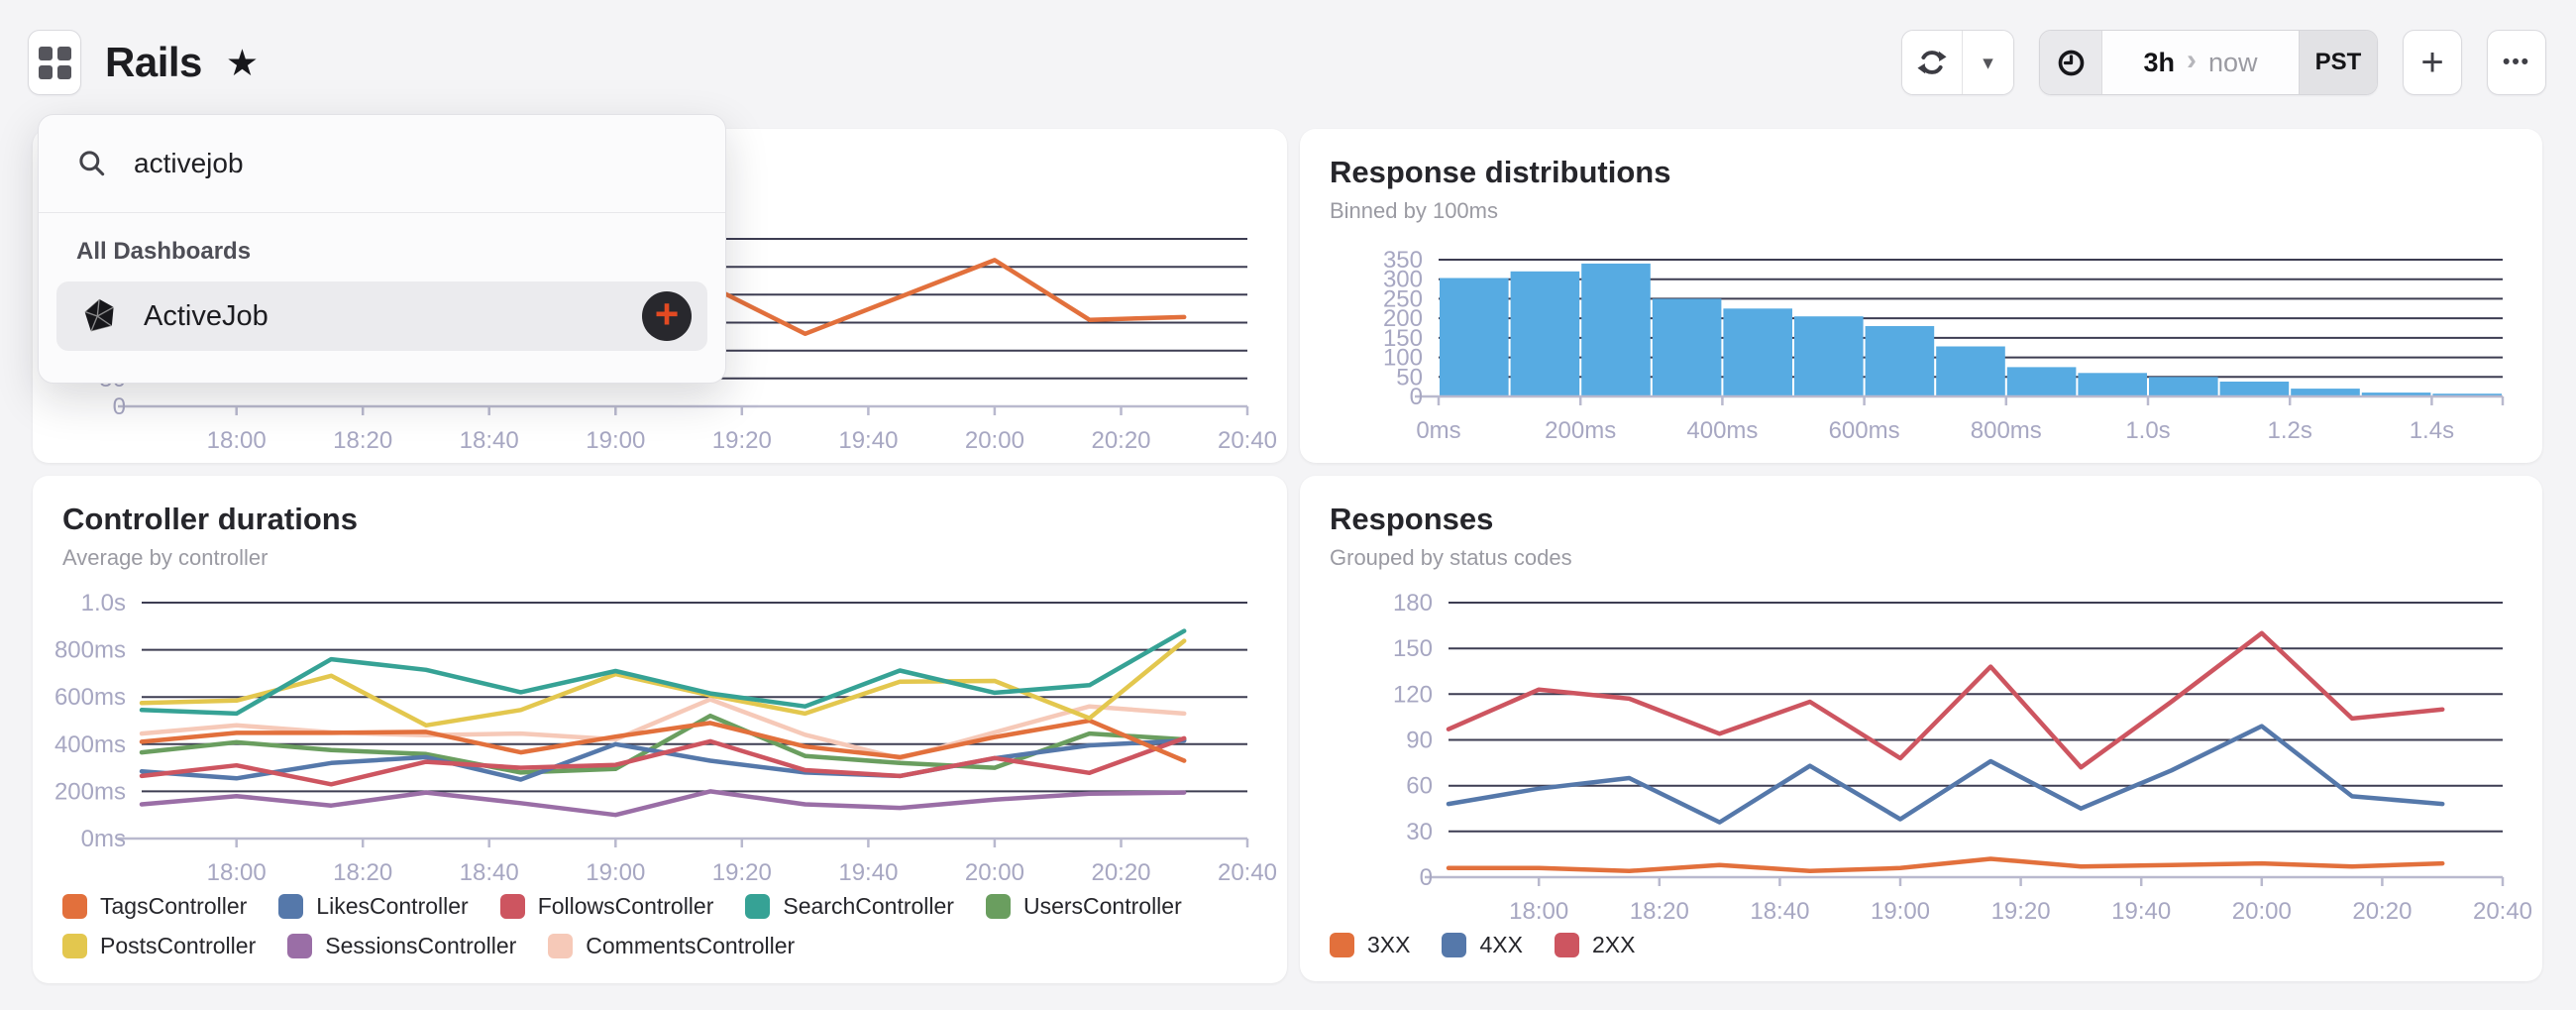  Describe the element at coordinates (1403, 298) in the screenshot. I see `svg-text: 250` at that location.